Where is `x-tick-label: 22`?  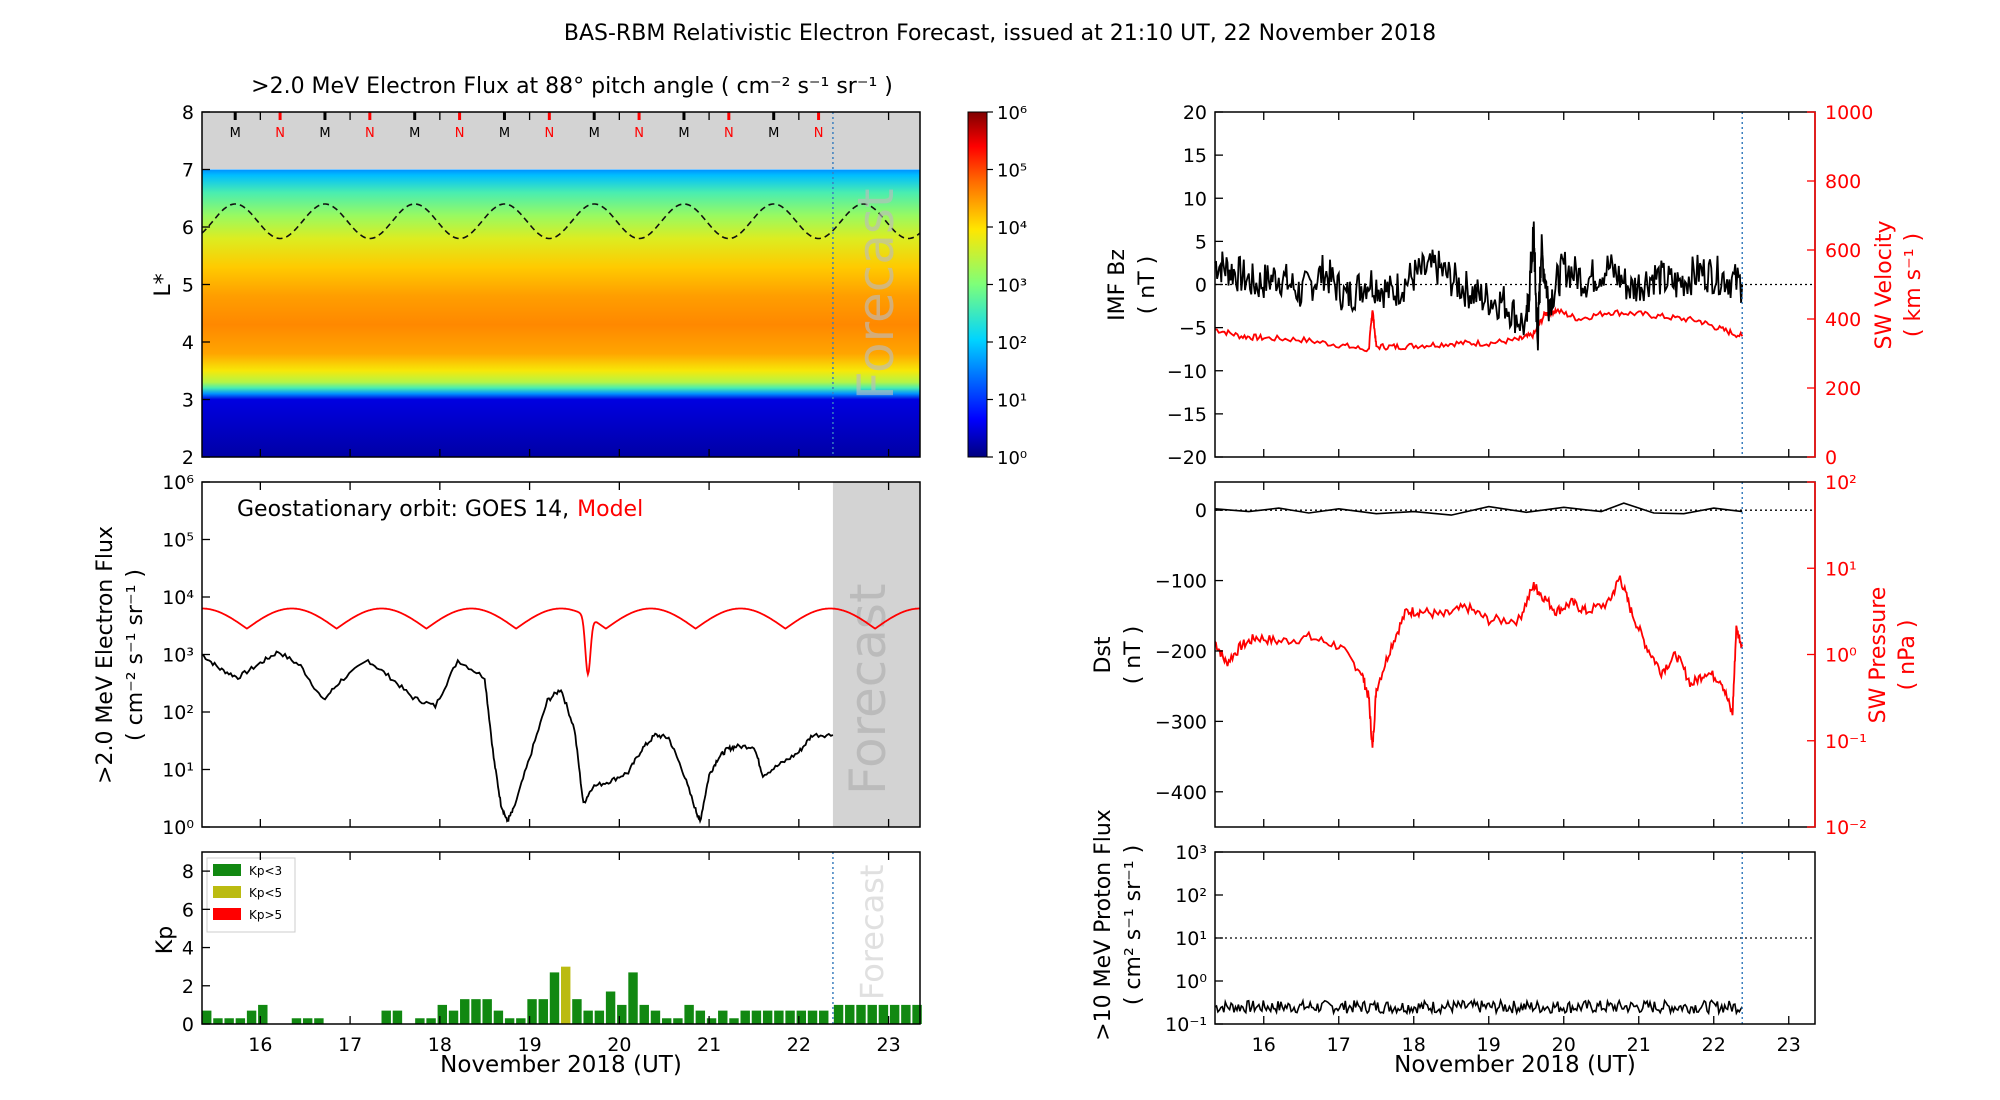
x-tick-label: 22 is located at coordinates (799, 1045).